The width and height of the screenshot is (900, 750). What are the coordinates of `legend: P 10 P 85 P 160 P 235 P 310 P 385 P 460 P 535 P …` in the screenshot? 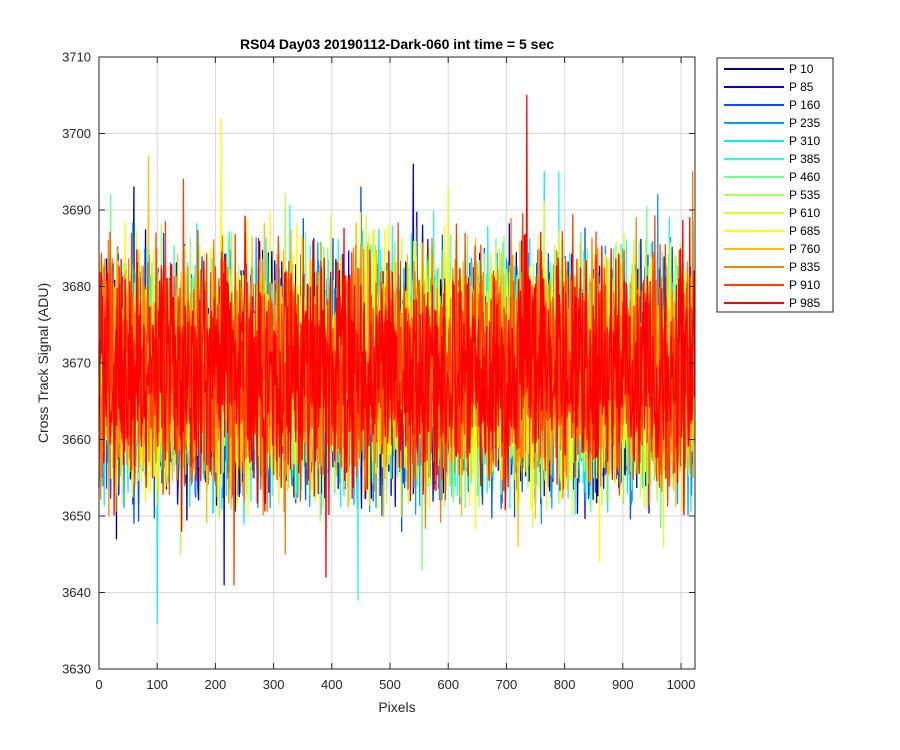 It's located at (775, 185).